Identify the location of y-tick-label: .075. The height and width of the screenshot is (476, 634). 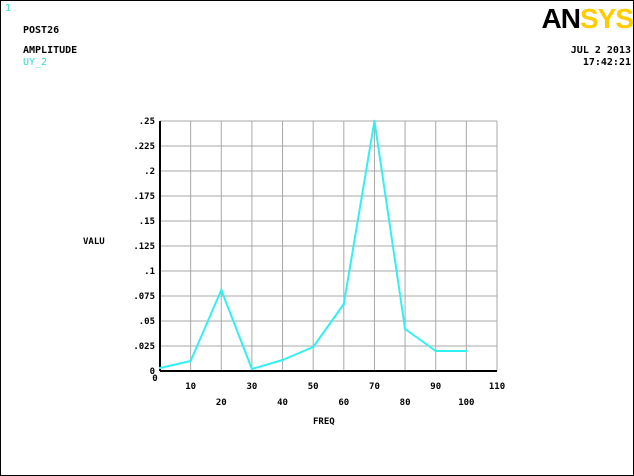
(144, 297).